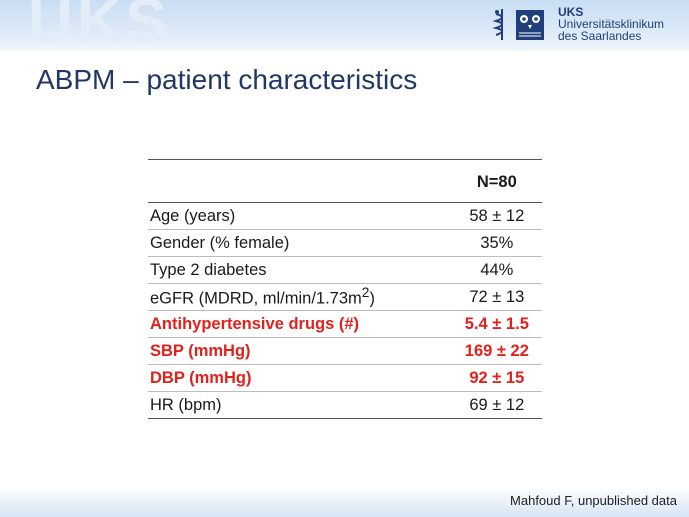 The width and height of the screenshot is (689, 517). What do you see at coordinates (227, 79) in the screenshot?
I see `slide-title: ABPM – patient characteristics` at bounding box center [227, 79].